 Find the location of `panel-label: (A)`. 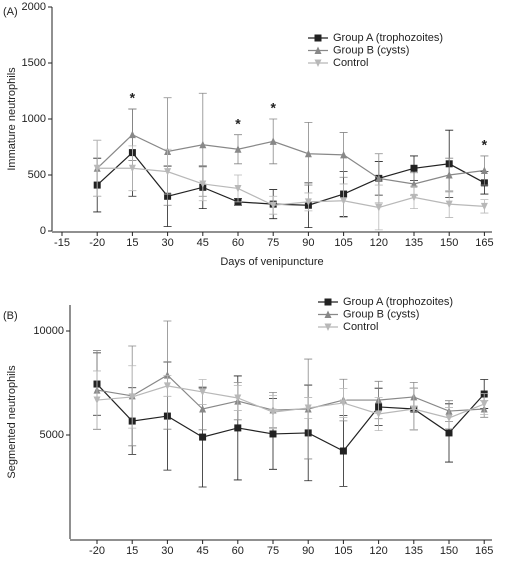

panel-label: (A) is located at coordinates (10, 12).